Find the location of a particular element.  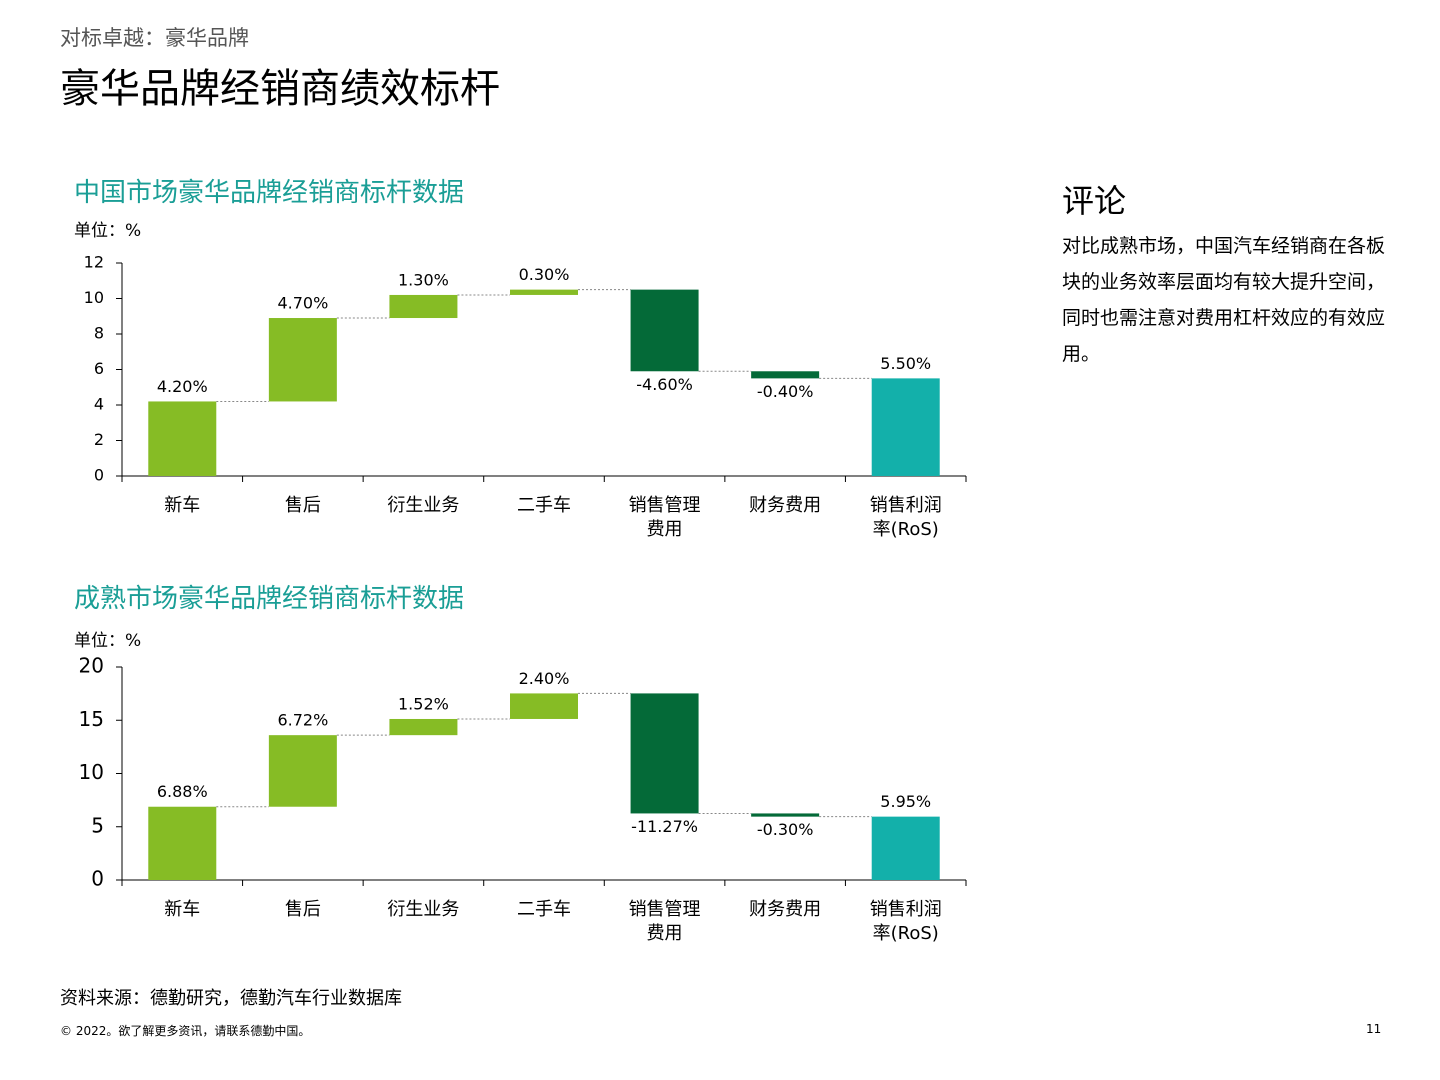

value-label: 6.72% is located at coordinates (302, 720).